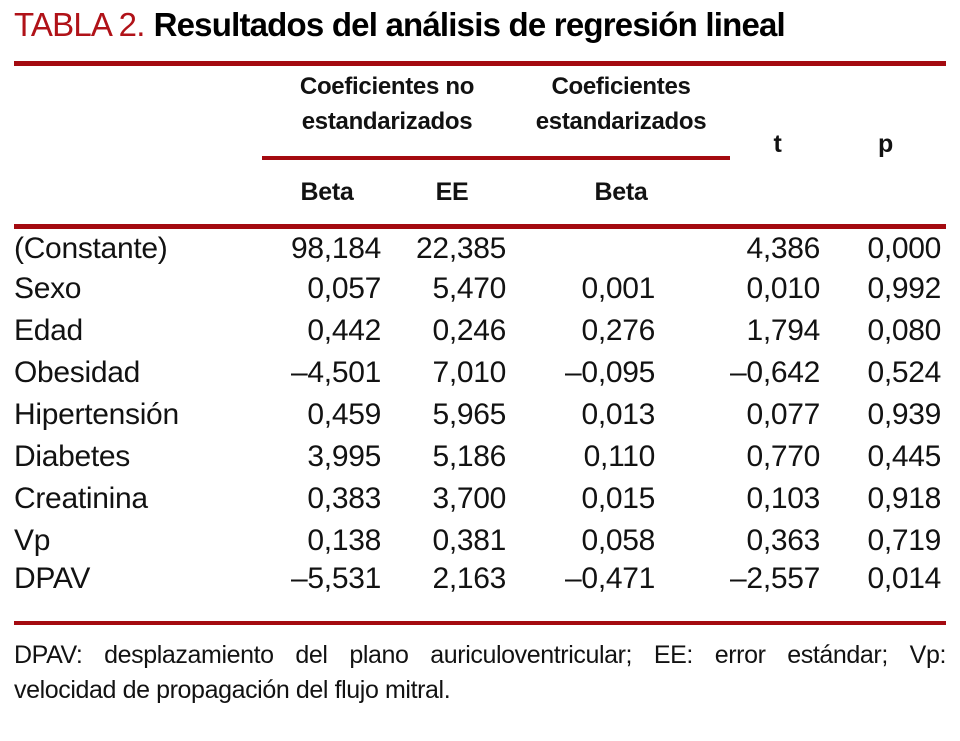 Image resolution: width=960 pixels, height=741 pixels. Describe the element at coordinates (618, 415) in the screenshot. I see `cell-beta-std: 0,013` at that location.